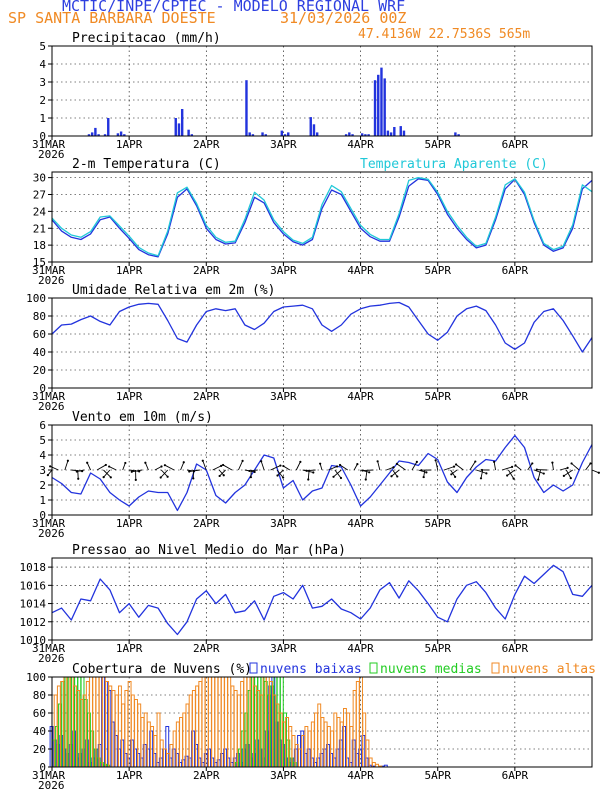 This screenshot has width=612, height=792. I want to click on clouds-xlabel-day: 2APR, so click(206, 775).